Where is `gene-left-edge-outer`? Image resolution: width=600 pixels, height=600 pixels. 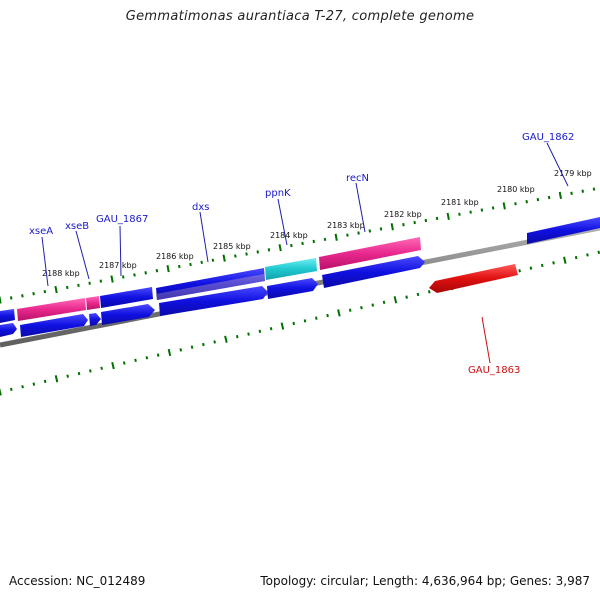 gene-left-edge-outer is located at coordinates (7, 316).